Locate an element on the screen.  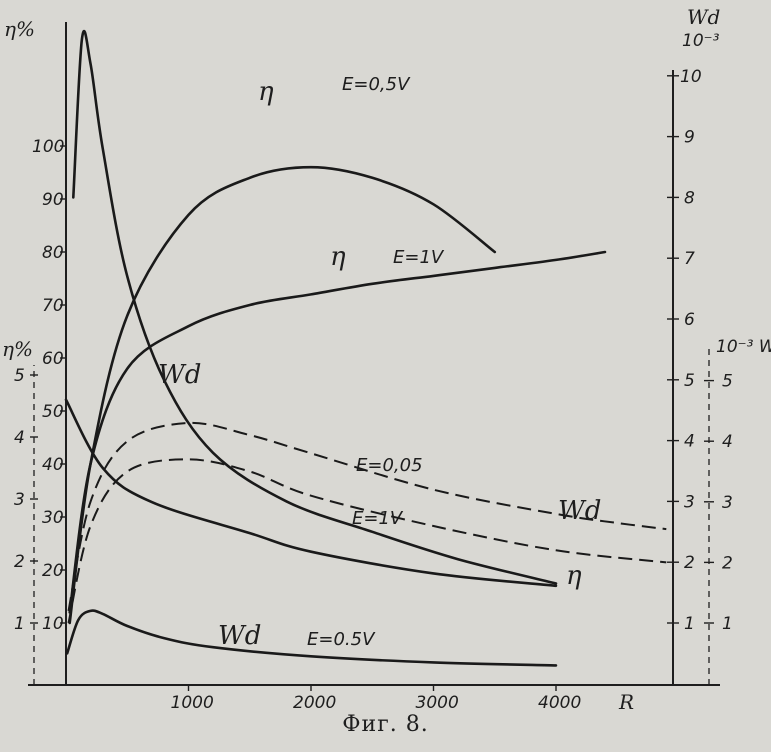
eta-main-tick-label: 70 is located at coordinates (53, 306).